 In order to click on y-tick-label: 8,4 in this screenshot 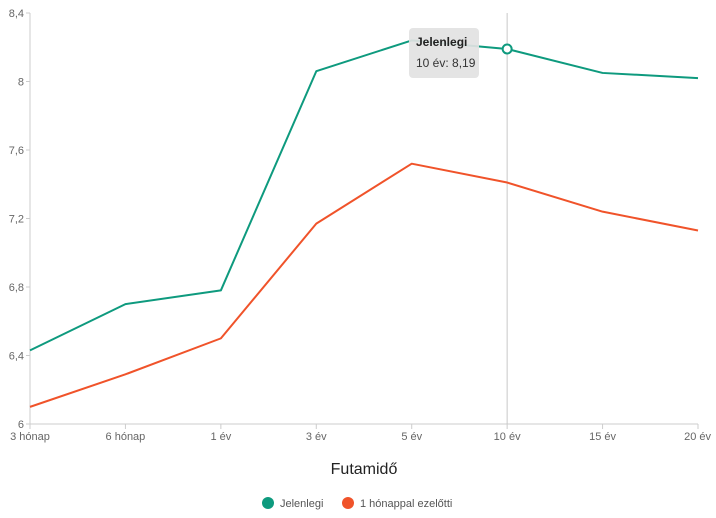, I will do `click(16, 14)`.